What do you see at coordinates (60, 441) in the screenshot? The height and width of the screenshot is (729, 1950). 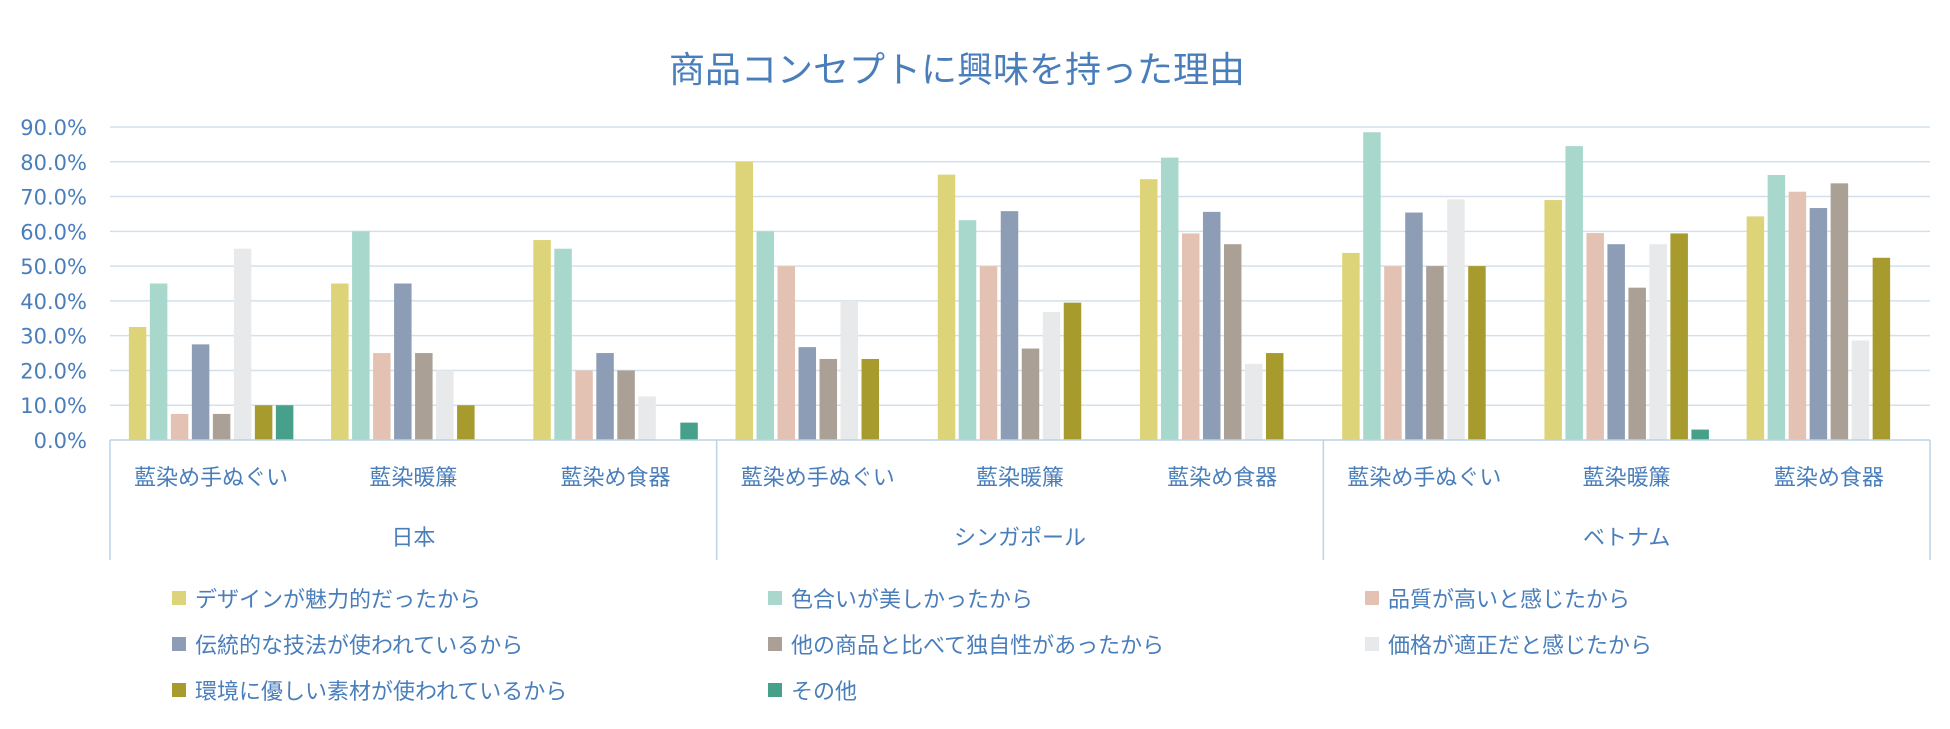 I see `y-tick-label: 0.0%` at bounding box center [60, 441].